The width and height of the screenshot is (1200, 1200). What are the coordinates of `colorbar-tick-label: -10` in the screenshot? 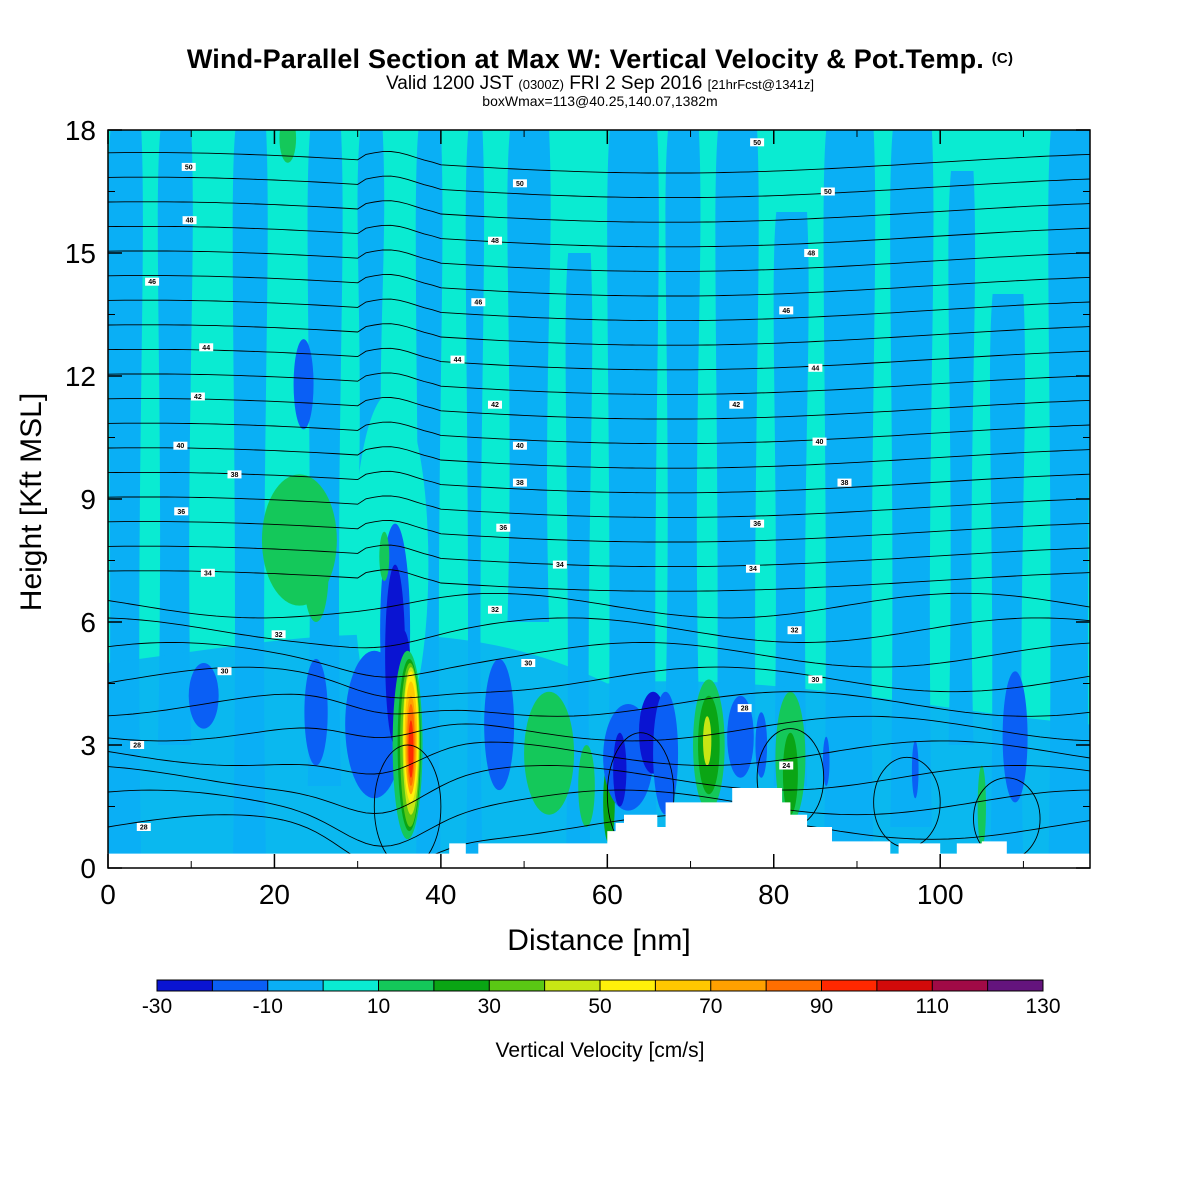 It's located at (268, 1006).